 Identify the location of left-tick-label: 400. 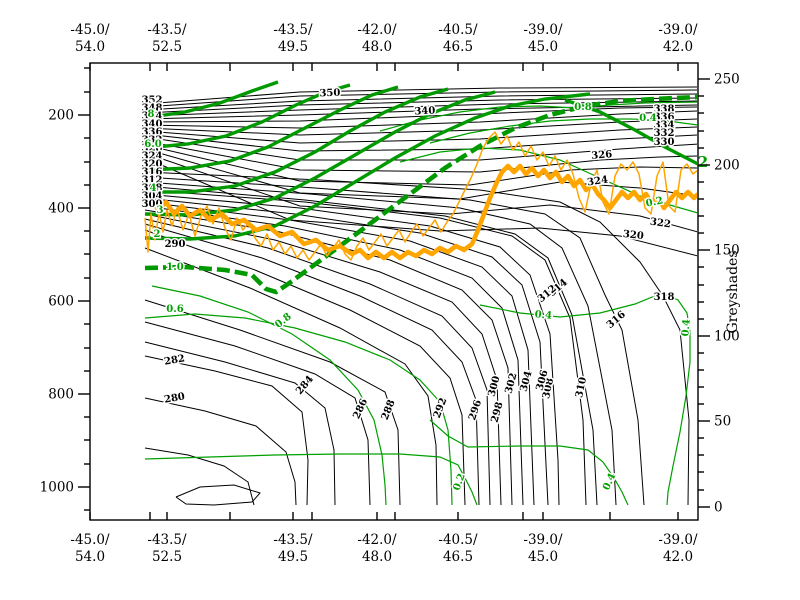
(61, 209).